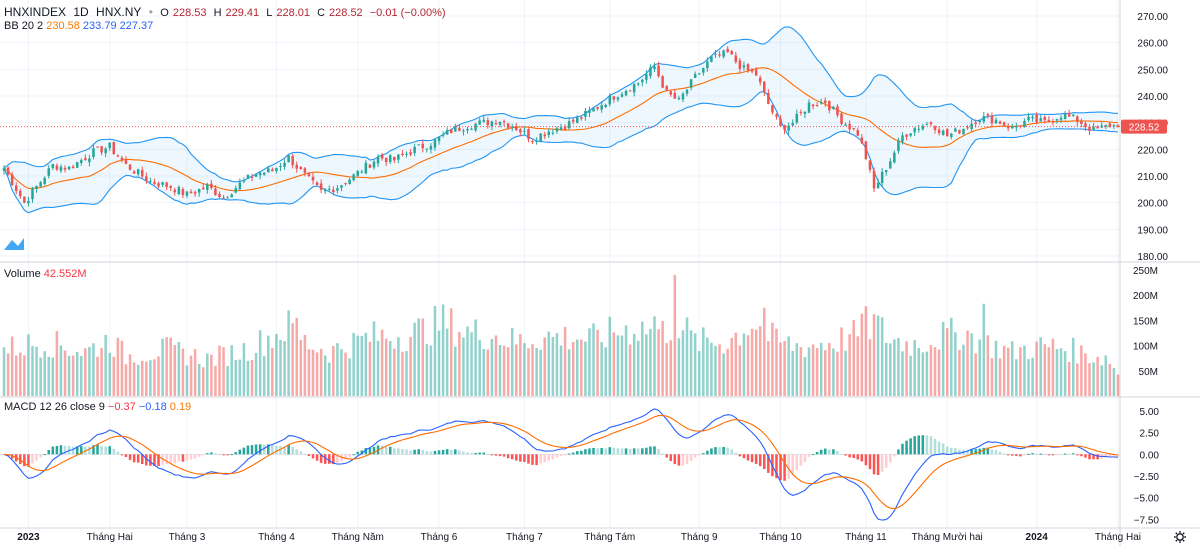 The height and width of the screenshot is (546, 1200). I want to click on time-tick-label: Tháng Hai, so click(110, 537).